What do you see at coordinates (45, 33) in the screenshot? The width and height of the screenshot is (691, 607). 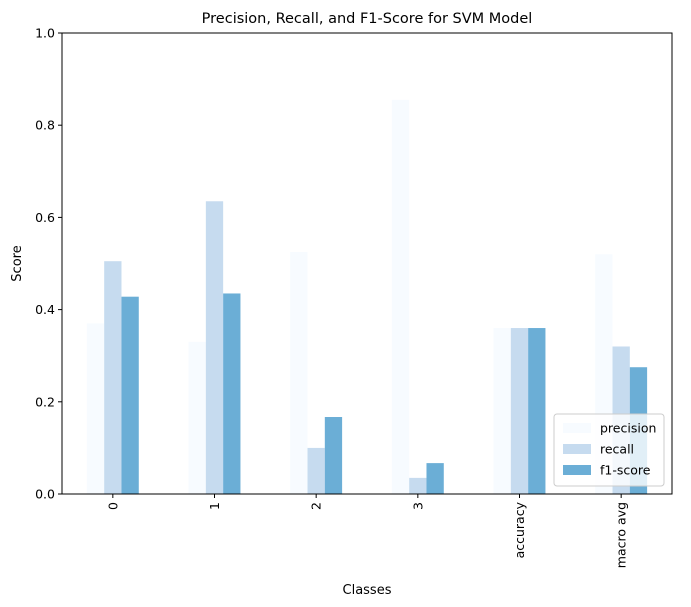 I see `y-tick-label: 1.0` at bounding box center [45, 33].